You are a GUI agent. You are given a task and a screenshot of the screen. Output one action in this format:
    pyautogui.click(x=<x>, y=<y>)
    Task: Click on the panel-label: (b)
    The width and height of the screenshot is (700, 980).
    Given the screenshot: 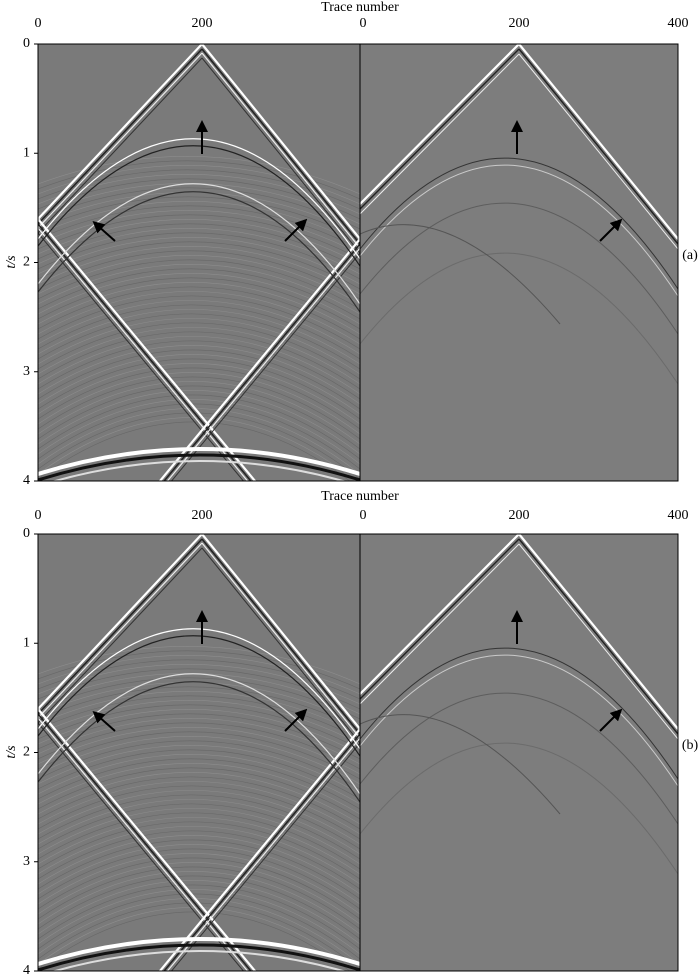 What is the action you would take?
    pyautogui.click(x=690, y=745)
    